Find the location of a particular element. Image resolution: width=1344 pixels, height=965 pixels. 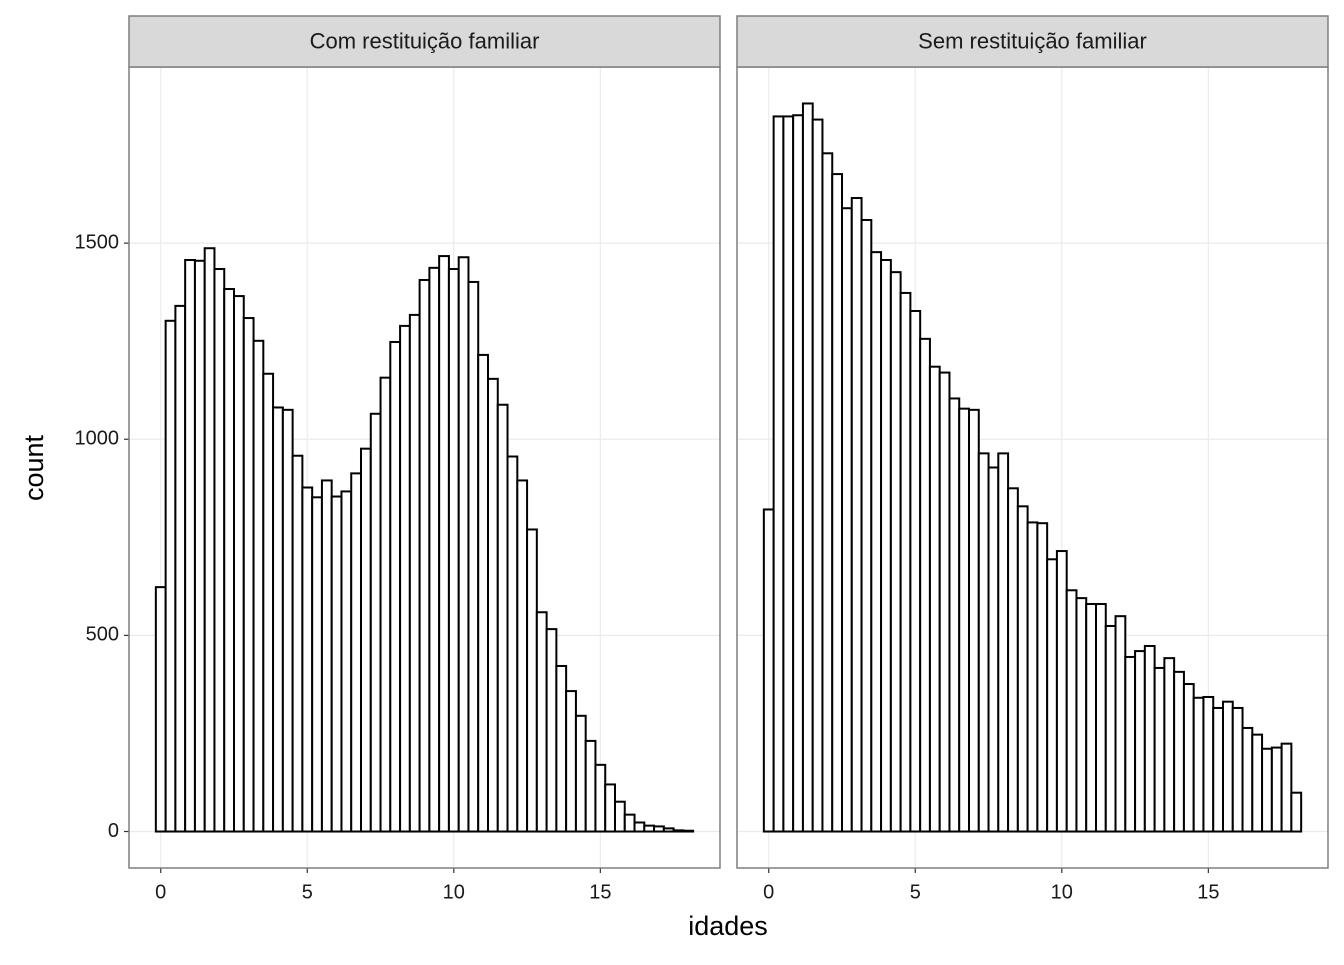

x-tick-label: 15 is located at coordinates (600, 892).